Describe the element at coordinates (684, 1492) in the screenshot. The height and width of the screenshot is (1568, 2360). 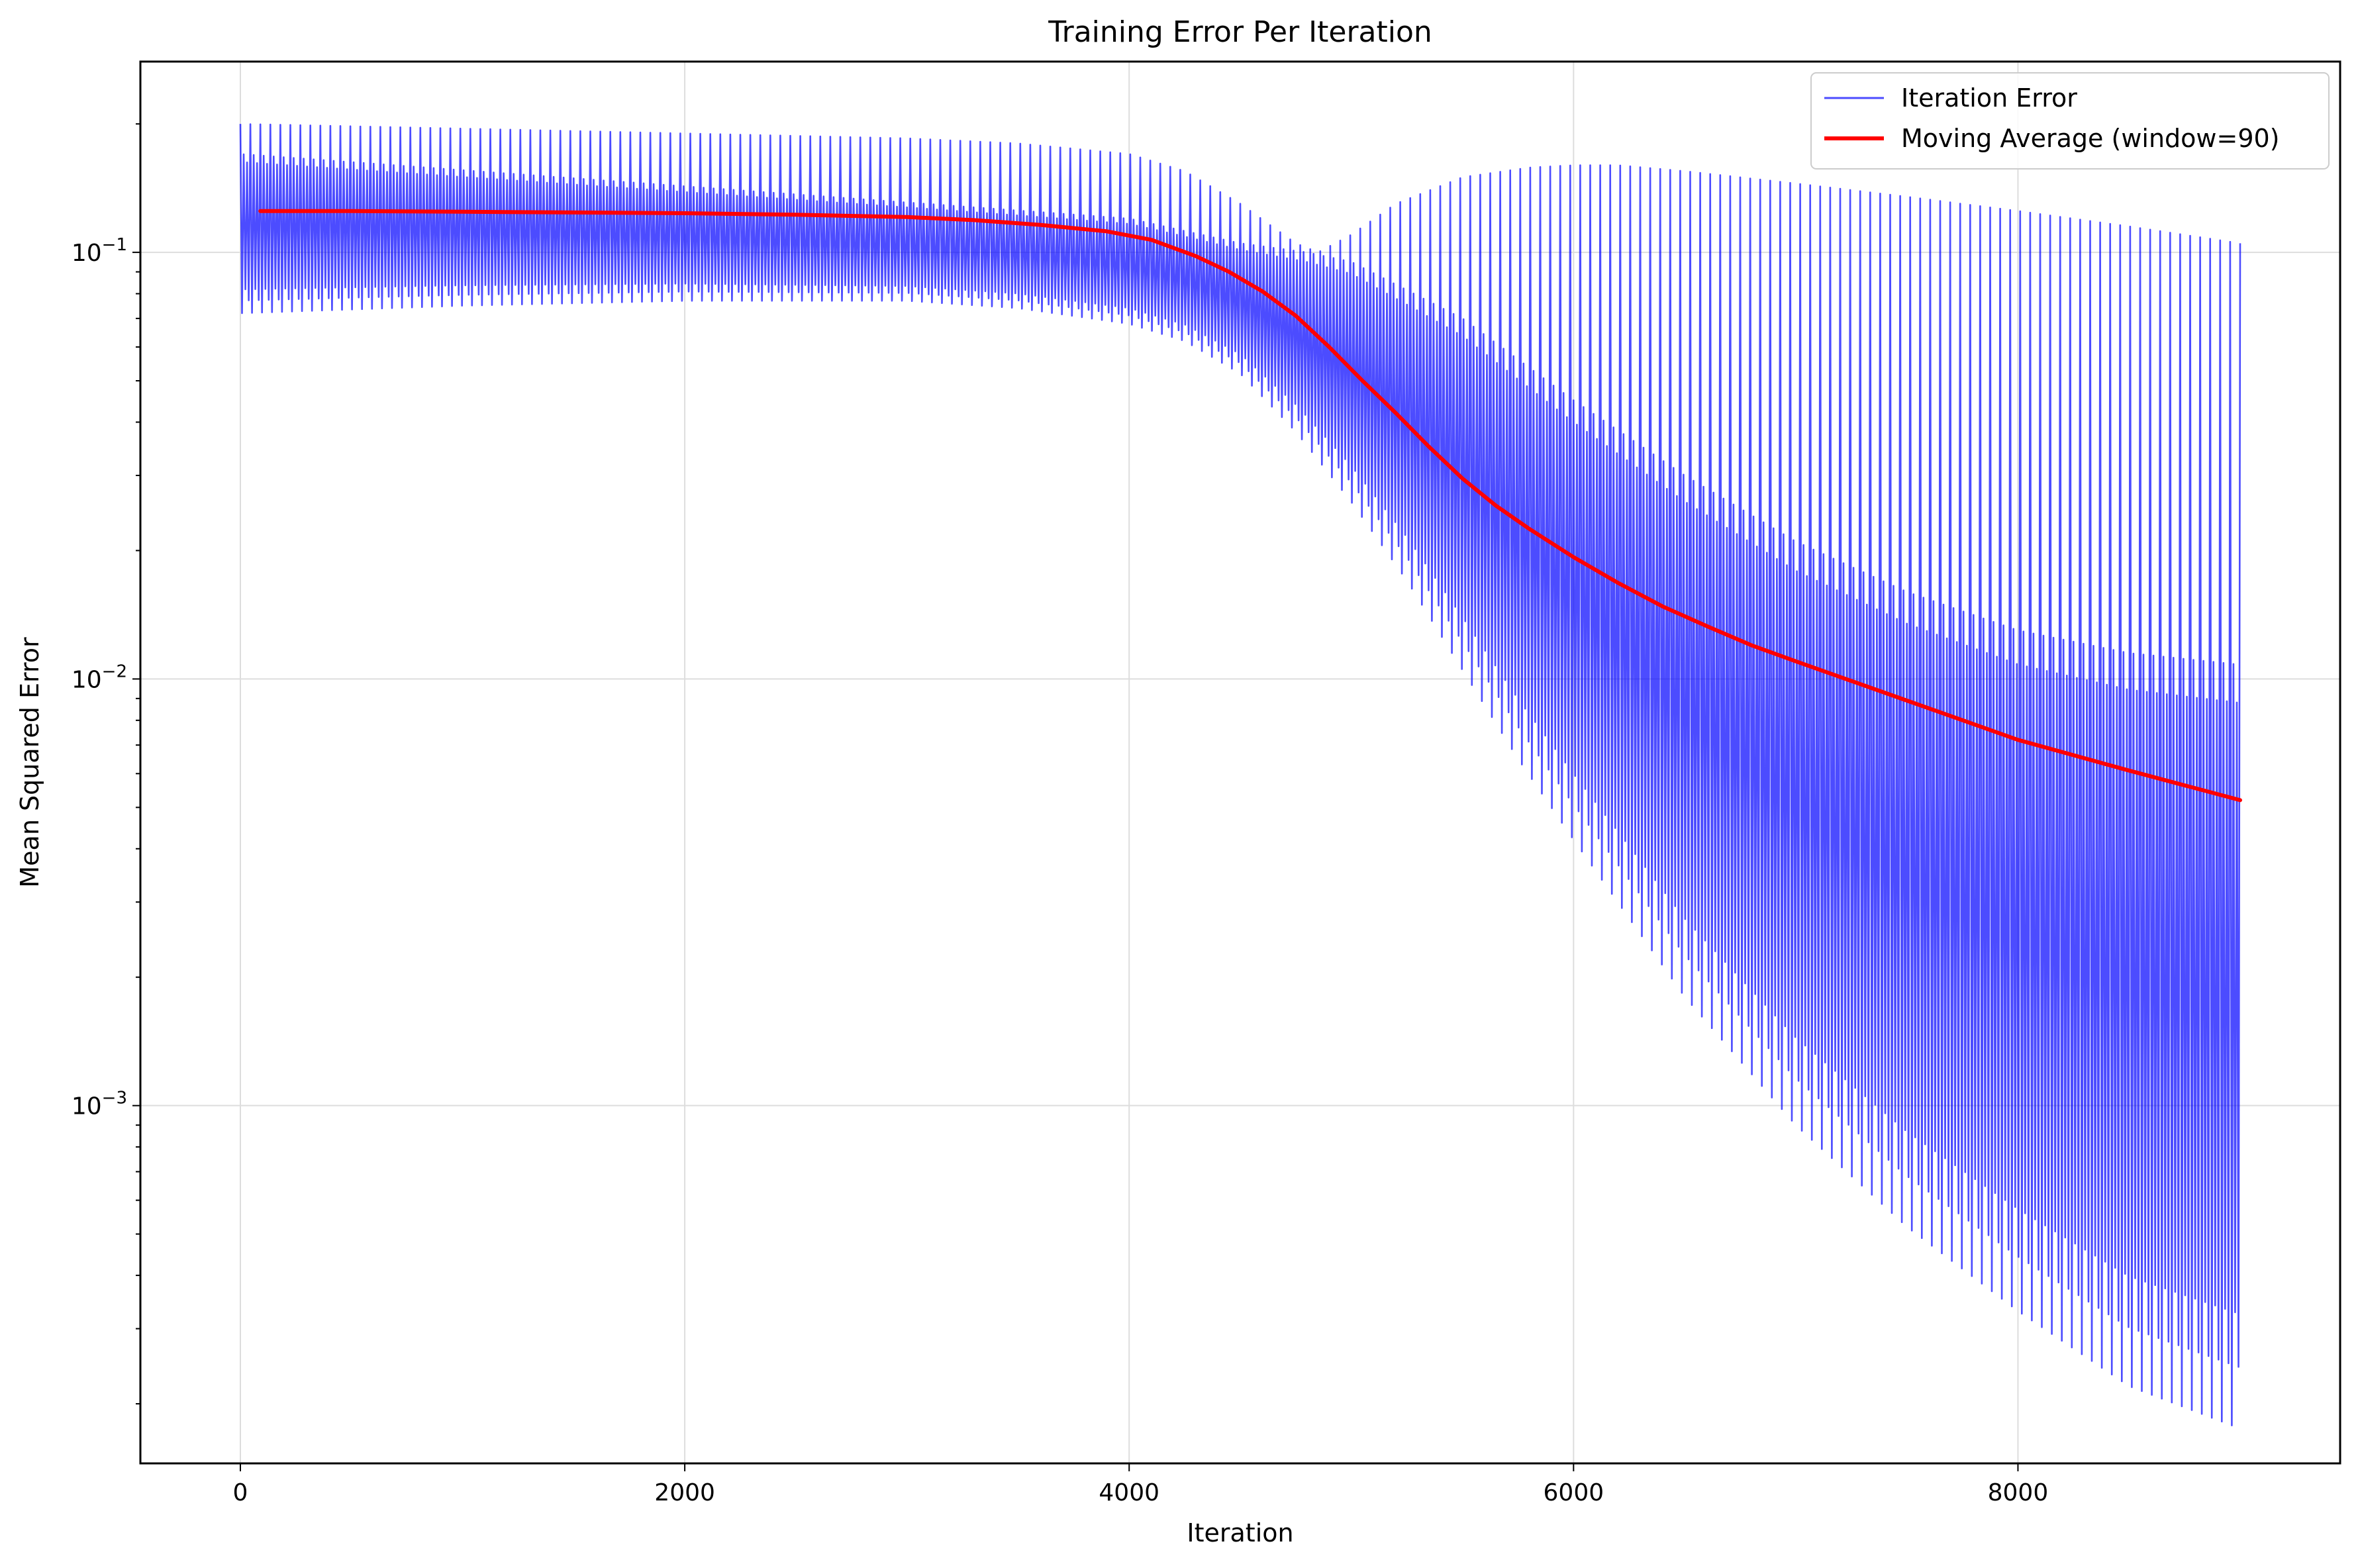
I see `x-tick-label: 2000` at that location.